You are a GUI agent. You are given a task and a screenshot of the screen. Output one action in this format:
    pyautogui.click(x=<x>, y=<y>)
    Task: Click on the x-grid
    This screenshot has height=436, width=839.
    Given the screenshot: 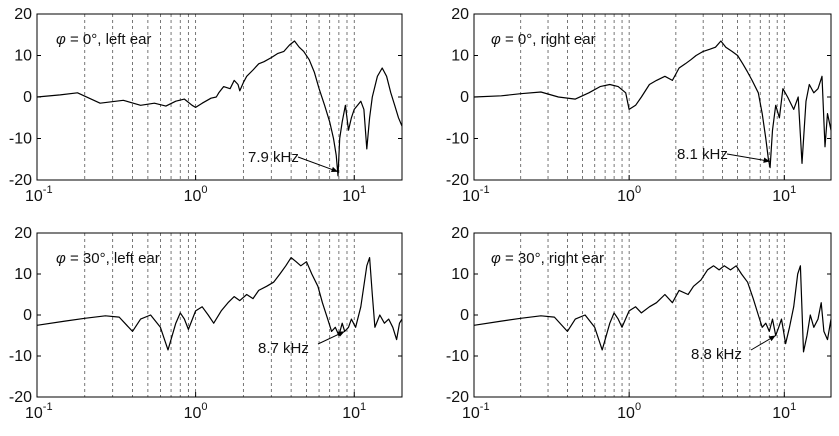 What is the action you would take?
    pyautogui.click(x=652, y=97)
    